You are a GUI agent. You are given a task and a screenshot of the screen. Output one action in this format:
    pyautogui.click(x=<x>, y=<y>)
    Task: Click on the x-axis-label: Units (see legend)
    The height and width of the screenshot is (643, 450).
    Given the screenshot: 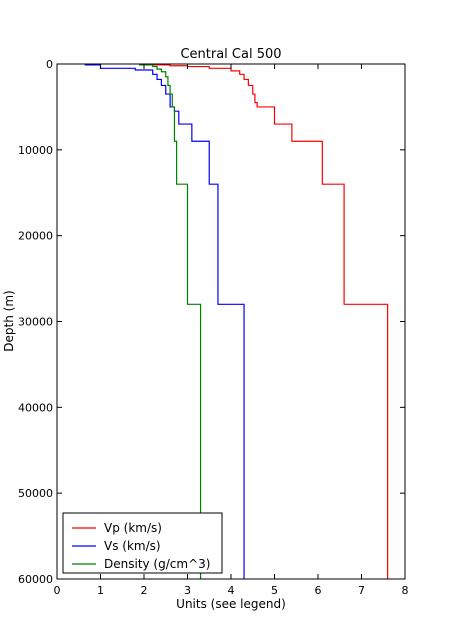 What is the action you would take?
    pyautogui.click(x=231, y=604)
    